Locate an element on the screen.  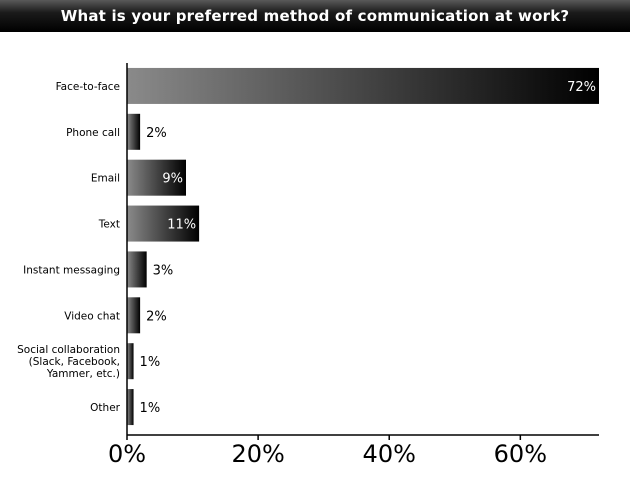
value-label-2: 9% is located at coordinates (172, 179).